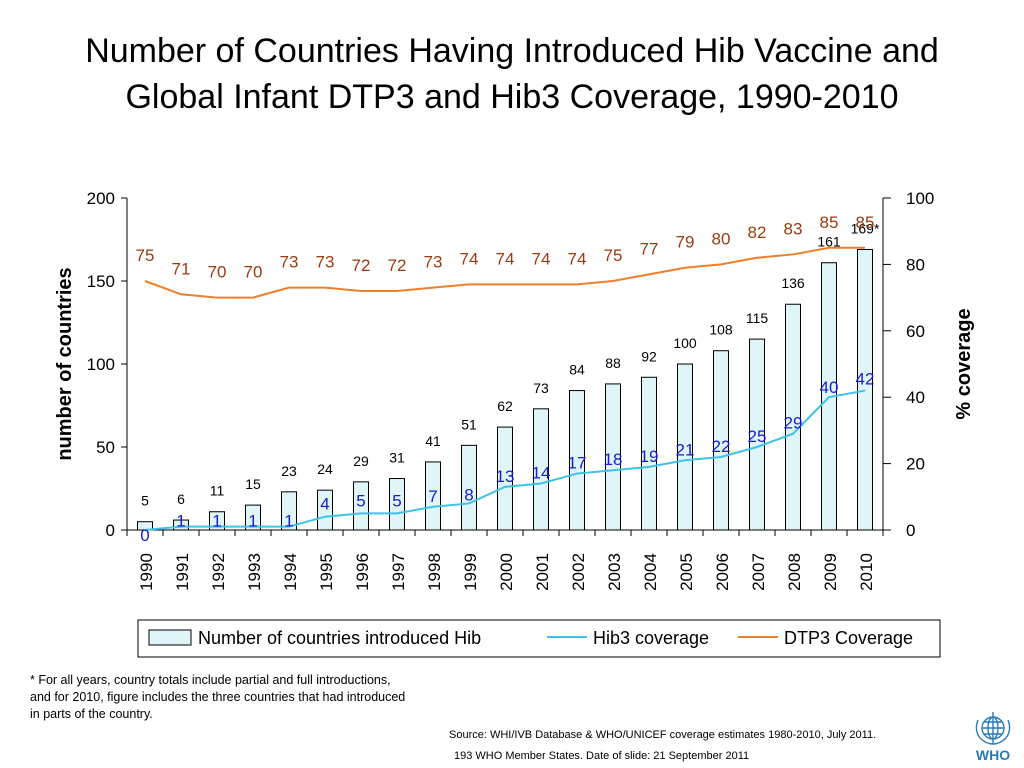  What do you see at coordinates (794, 572) in the screenshot?
I see `x-tick-label: 2008` at bounding box center [794, 572].